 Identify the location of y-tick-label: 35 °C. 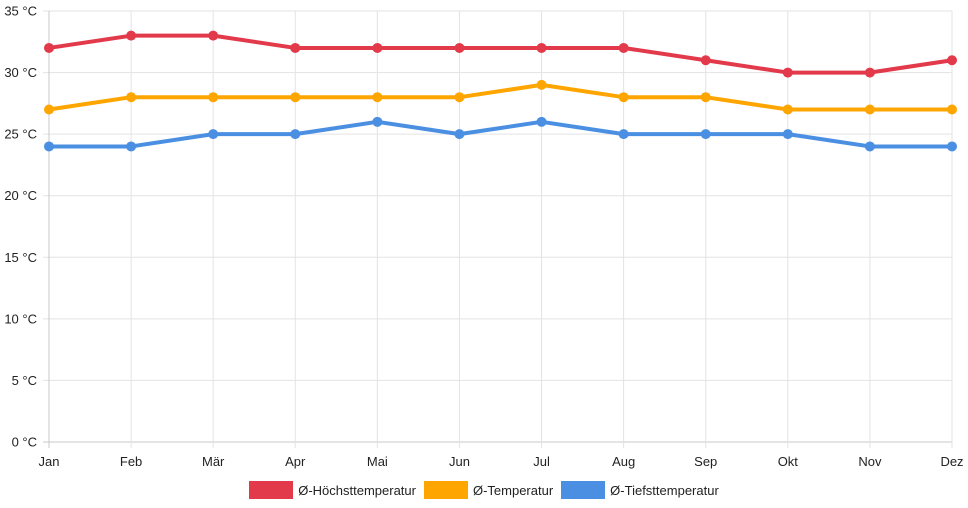
(20, 11).